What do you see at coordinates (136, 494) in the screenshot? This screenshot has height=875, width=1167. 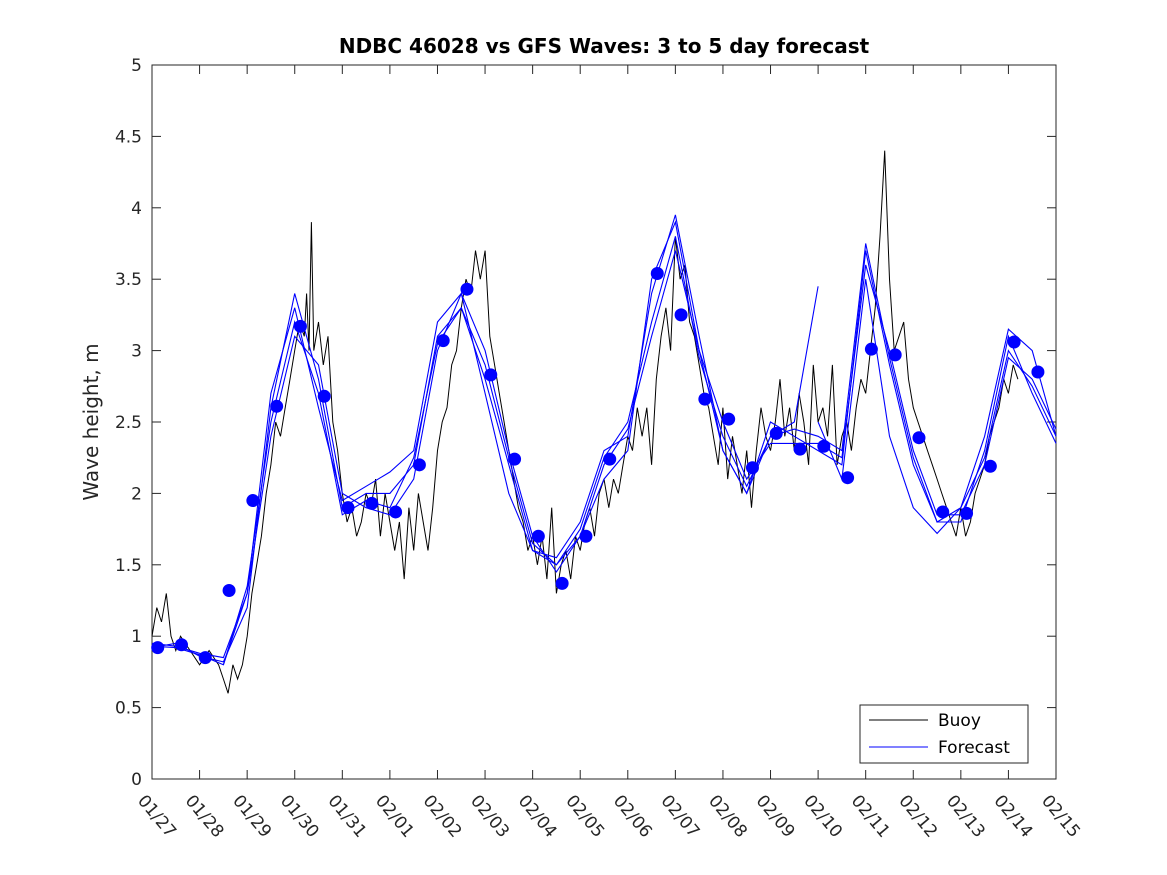 I see `y-tick-label: 2` at bounding box center [136, 494].